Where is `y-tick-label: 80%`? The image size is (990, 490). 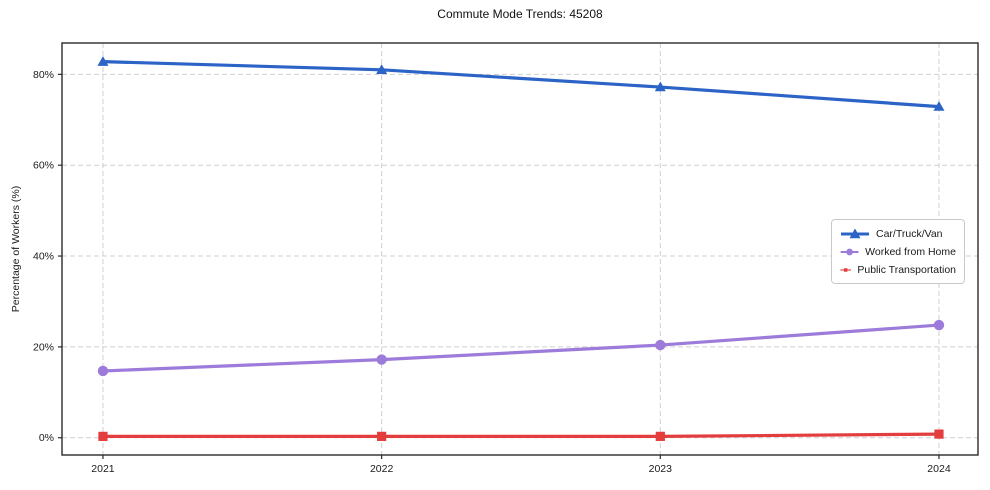
y-tick-label: 80% is located at coordinates (43, 75).